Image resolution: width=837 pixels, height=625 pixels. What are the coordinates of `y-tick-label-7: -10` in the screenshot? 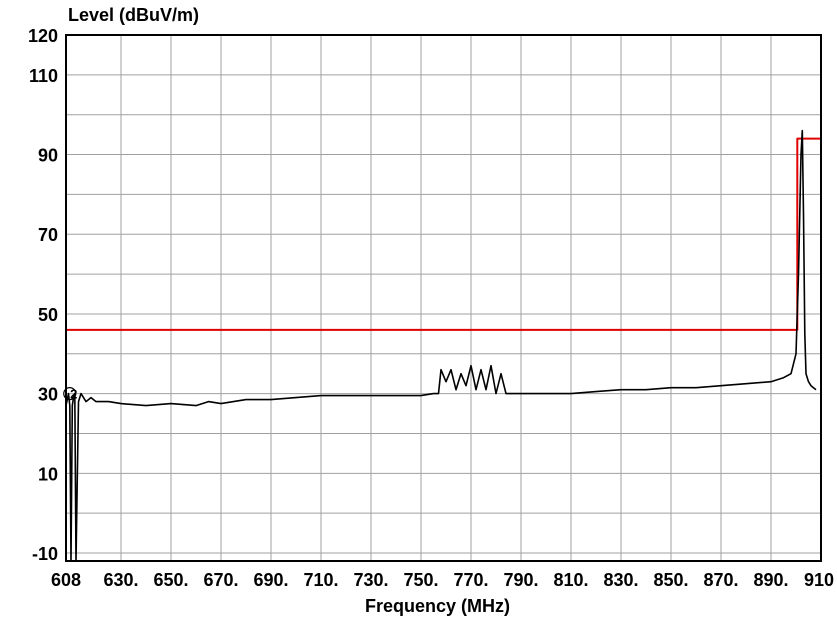 It's located at (45, 554).